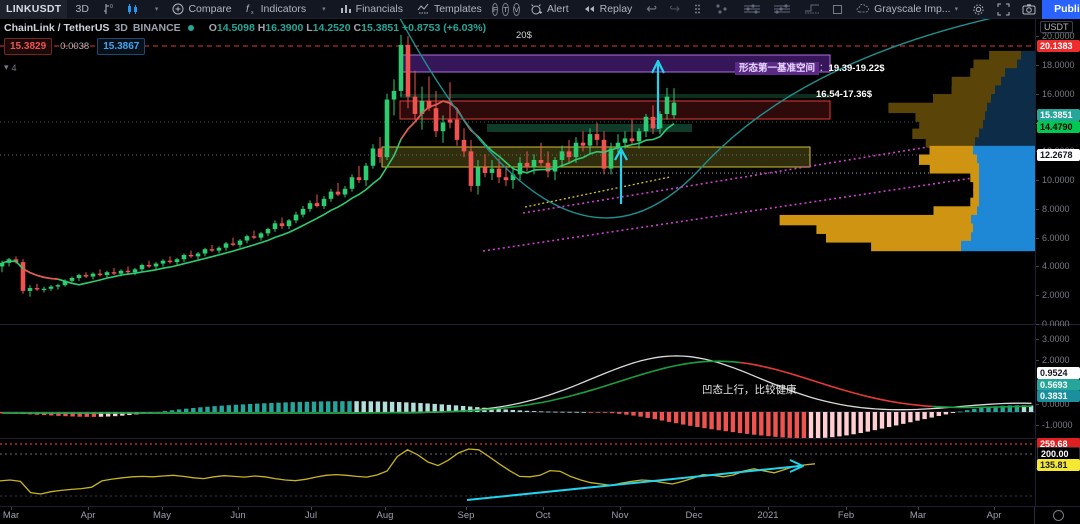  What do you see at coordinates (162, 515) in the screenshot?
I see `time-label: May` at bounding box center [162, 515].